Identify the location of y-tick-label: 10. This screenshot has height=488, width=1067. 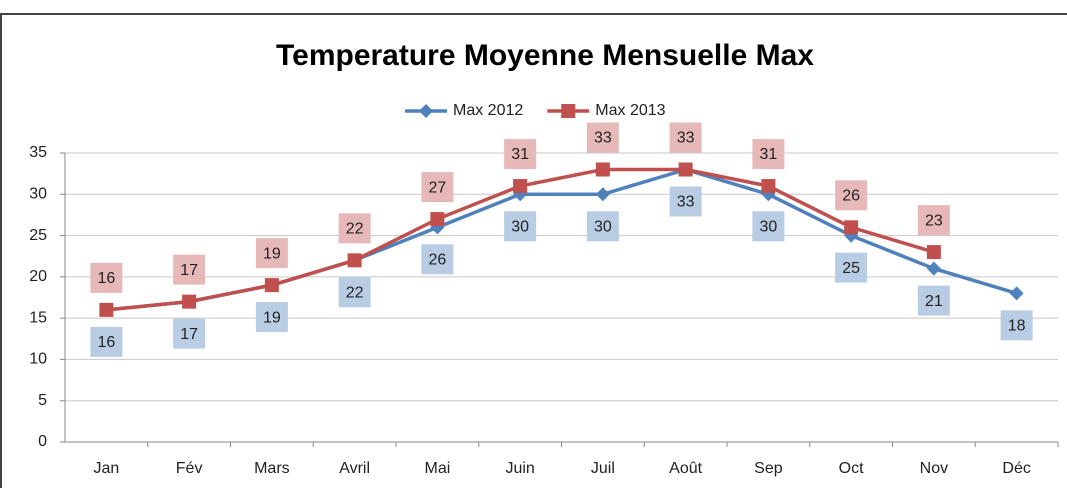
(38, 359).